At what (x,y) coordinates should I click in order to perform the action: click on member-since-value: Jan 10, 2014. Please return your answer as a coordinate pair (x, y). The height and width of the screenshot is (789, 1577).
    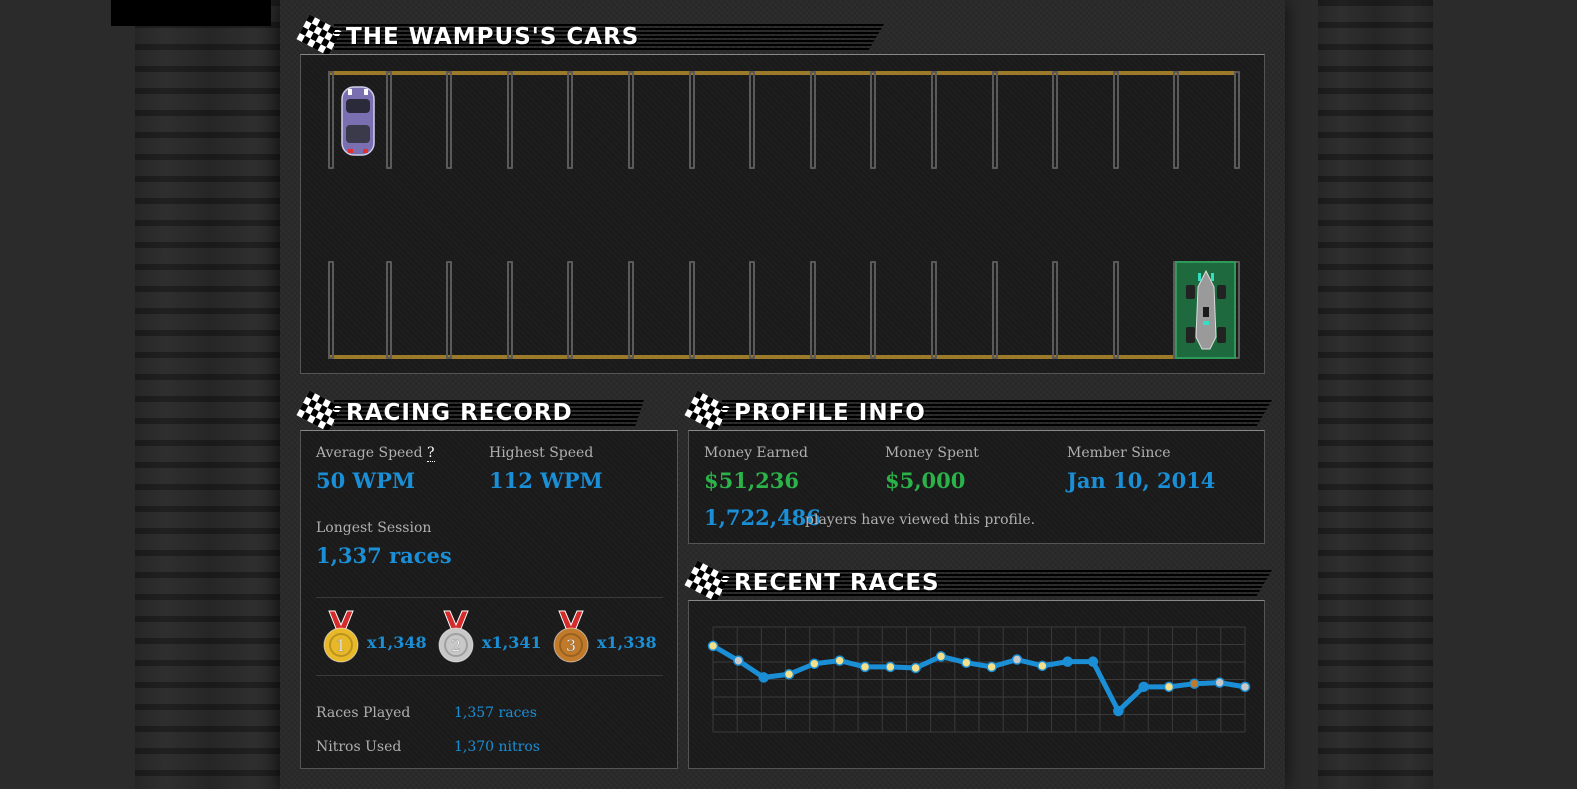
    Looking at the image, I should click on (1141, 480).